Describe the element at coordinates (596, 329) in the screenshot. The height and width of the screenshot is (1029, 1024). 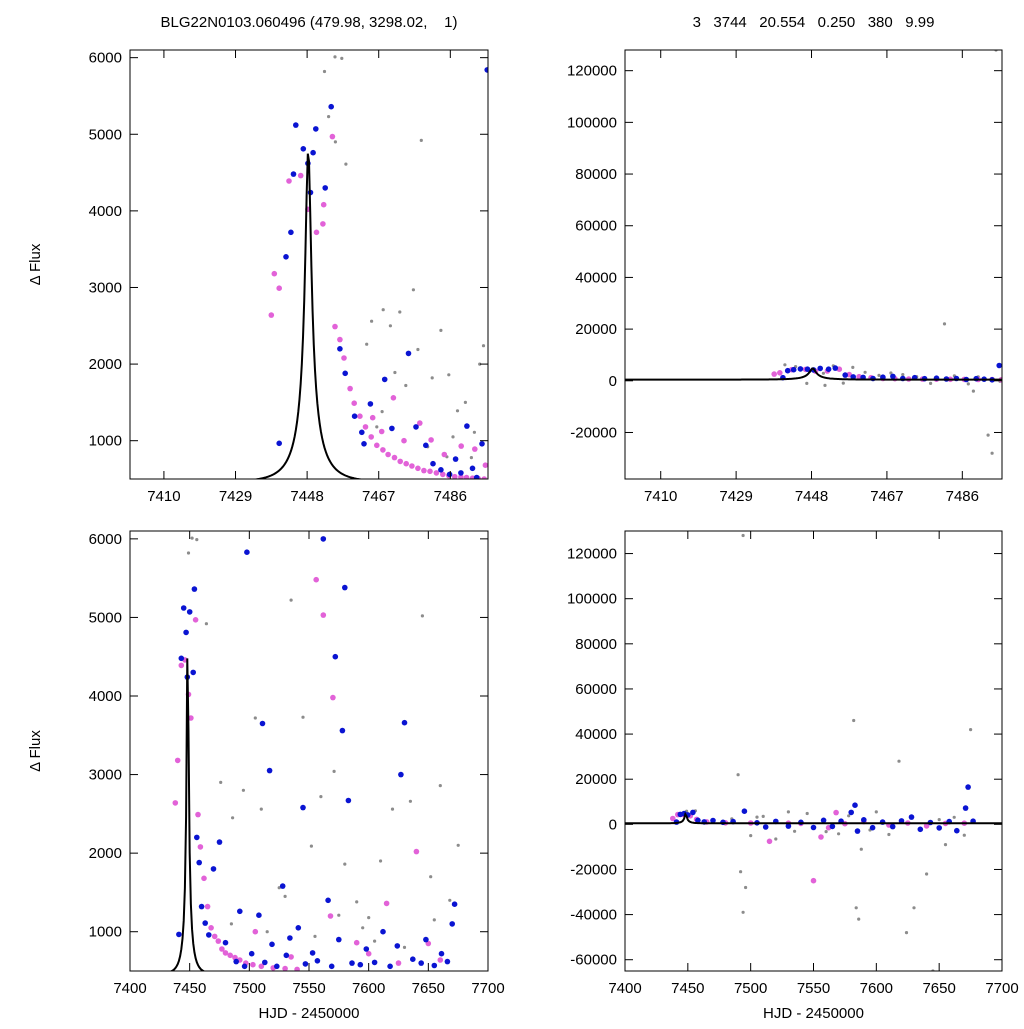
I see `y-tick-label: 20000` at that location.